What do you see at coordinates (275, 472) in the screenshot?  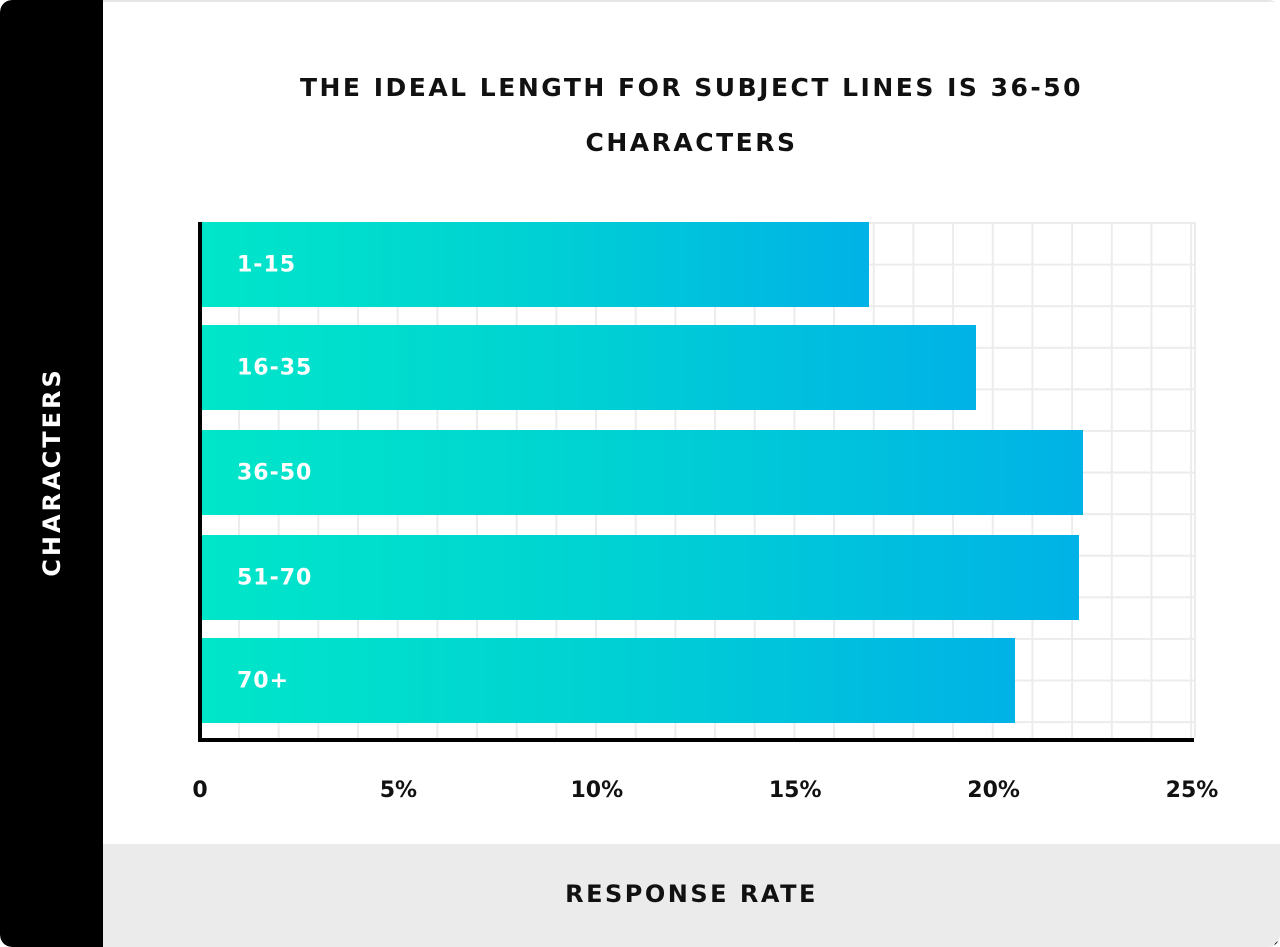 I see `bar-label: 36-50` at bounding box center [275, 472].